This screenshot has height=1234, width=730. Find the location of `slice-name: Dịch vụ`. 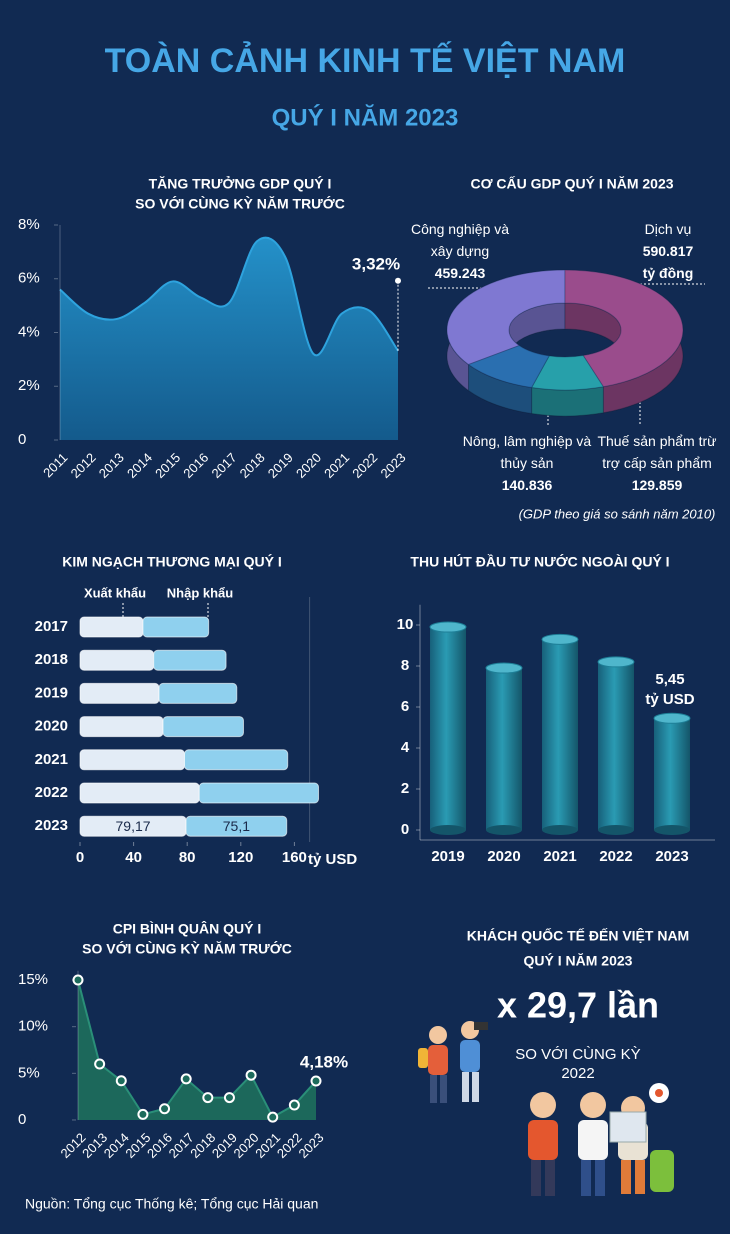

slice-name: Dịch vụ is located at coordinates (668, 229).